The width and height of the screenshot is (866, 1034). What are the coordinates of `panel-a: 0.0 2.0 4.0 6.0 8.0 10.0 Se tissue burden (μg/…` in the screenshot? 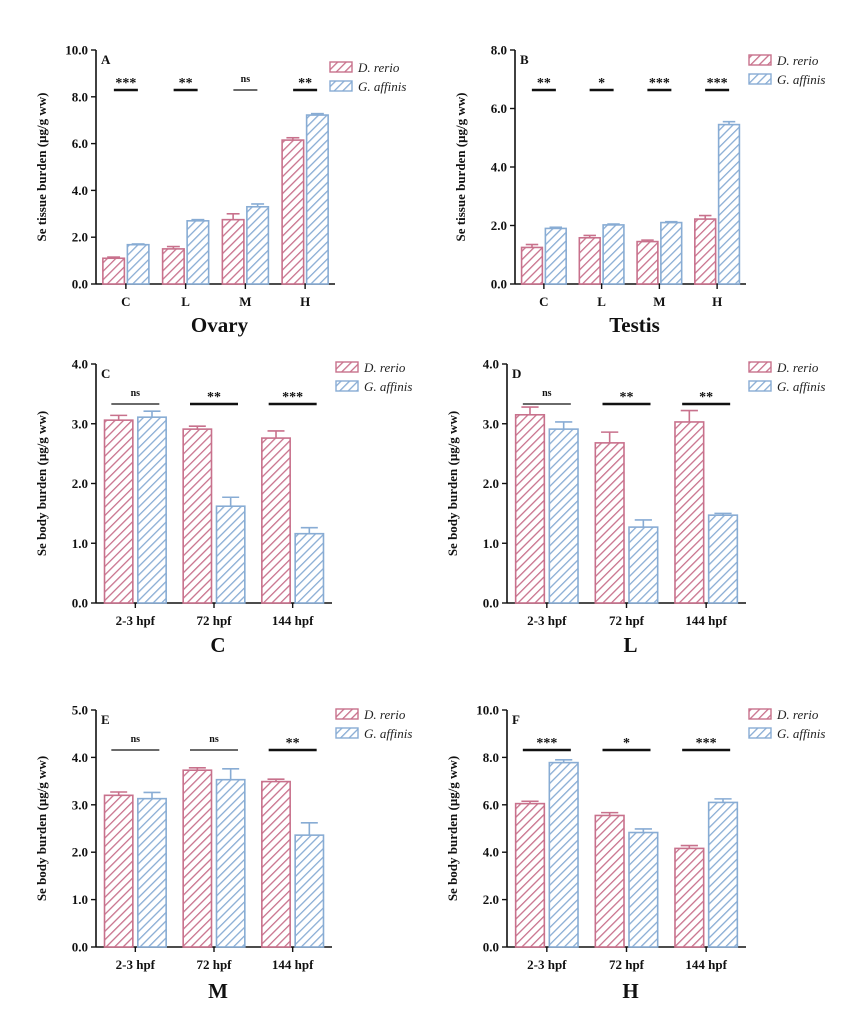 It's located at (220, 190).